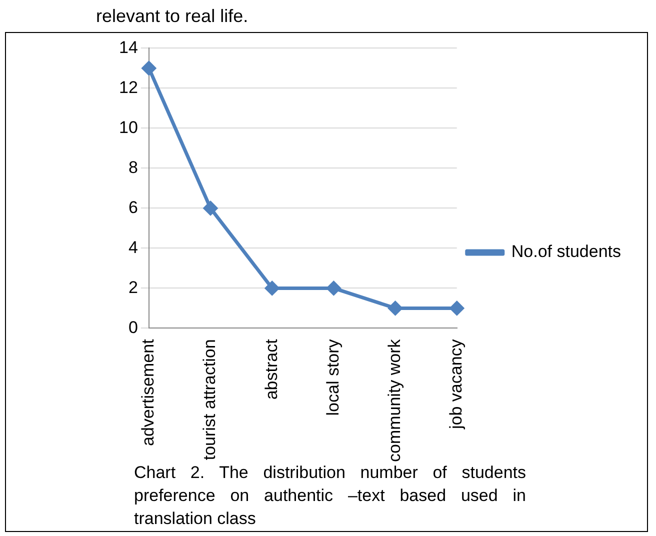 The height and width of the screenshot is (536, 656). Describe the element at coordinates (128, 87) in the screenshot. I see `y-tick-label: 12` at that location.